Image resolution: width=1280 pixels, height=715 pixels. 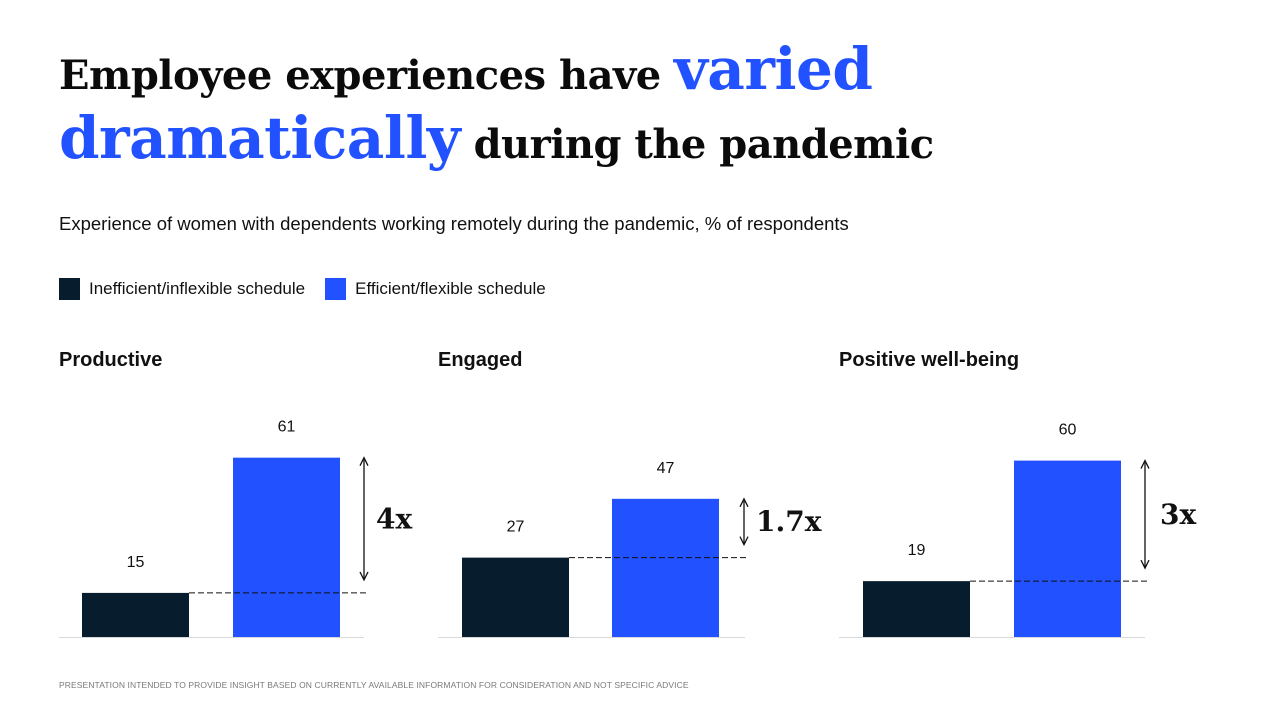 What do you see at coordinates (666, 468) in the screenshot?
I see `data-label-engaged-efficient: 47` at bounding box center [666, 468].